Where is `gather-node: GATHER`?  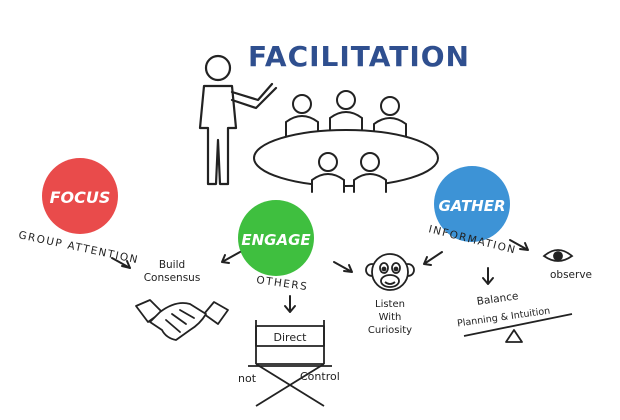 gather-node: GATHER is located at coordinates (472, 204).